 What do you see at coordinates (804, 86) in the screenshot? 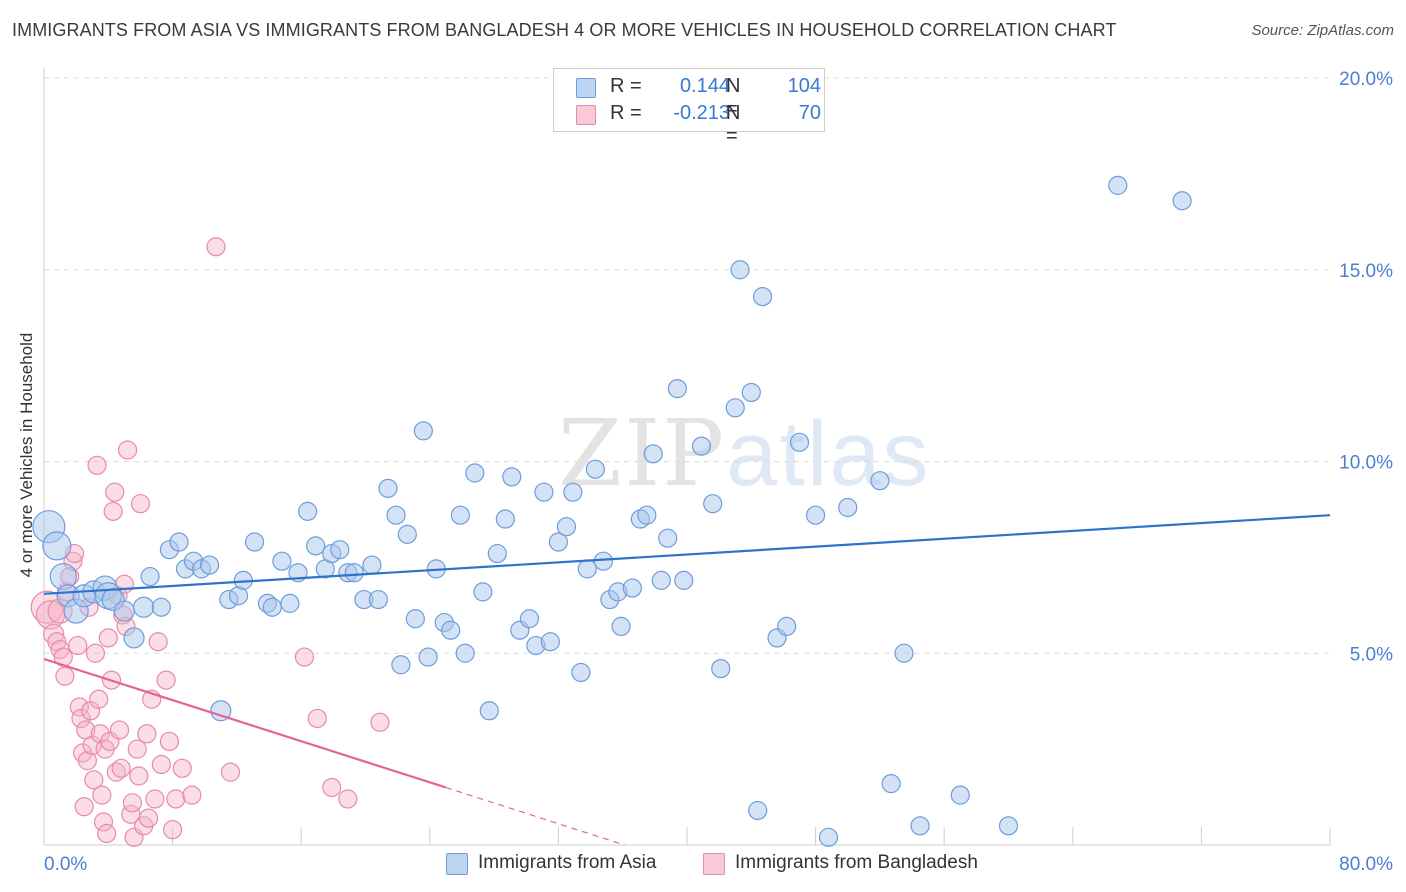
I see `legend-n-value: 104` at bounding box center [804, 86].